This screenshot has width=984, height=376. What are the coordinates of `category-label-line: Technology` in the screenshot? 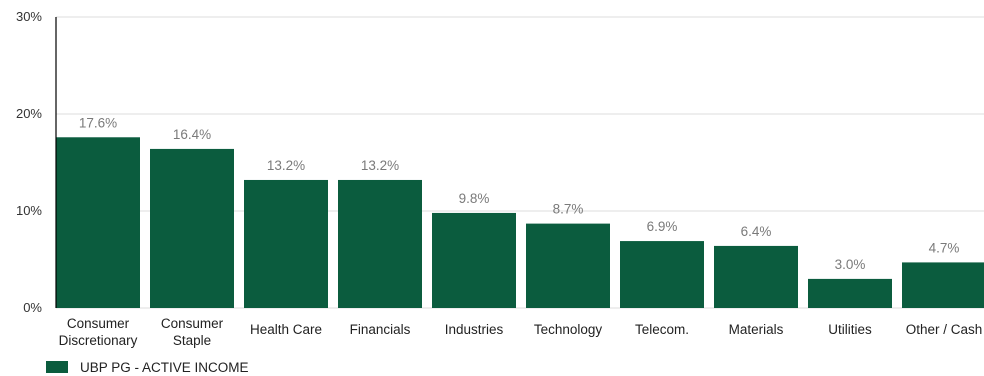 It's located at (568, 329).